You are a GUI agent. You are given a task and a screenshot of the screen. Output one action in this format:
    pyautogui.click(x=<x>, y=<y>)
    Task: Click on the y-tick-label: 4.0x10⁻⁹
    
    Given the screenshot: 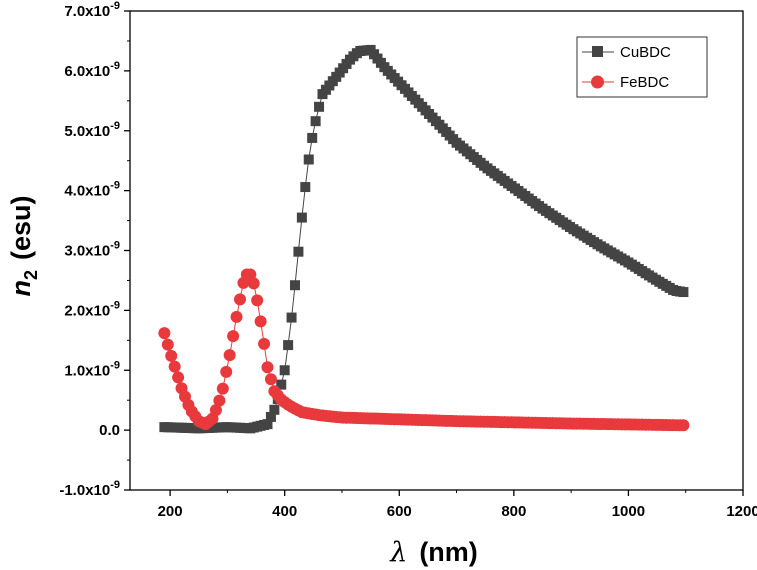 What is the action you would take?
    pyautogui.click(x=92, y=190)
    